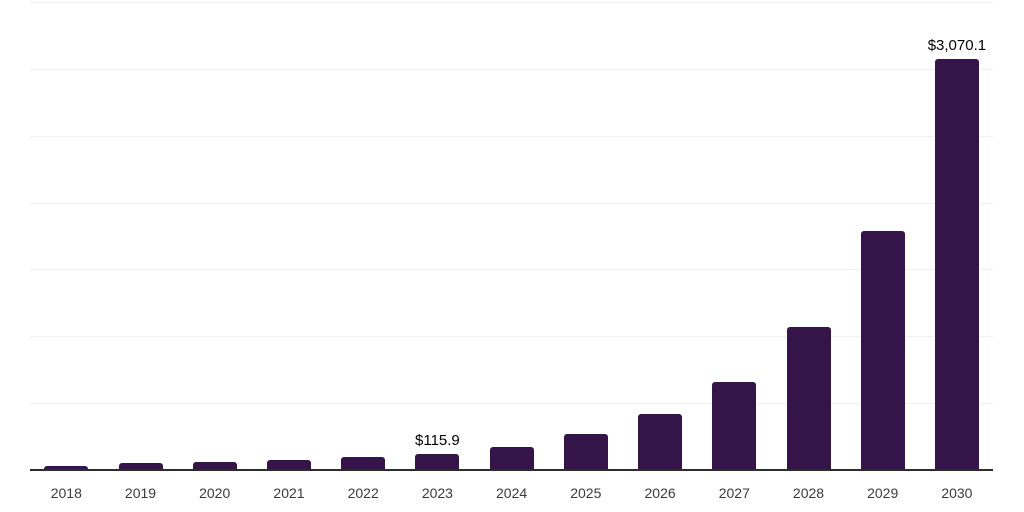  Describe the element at coordinates (214, 465) in the screenshot. I see `bar-2020` at that location.